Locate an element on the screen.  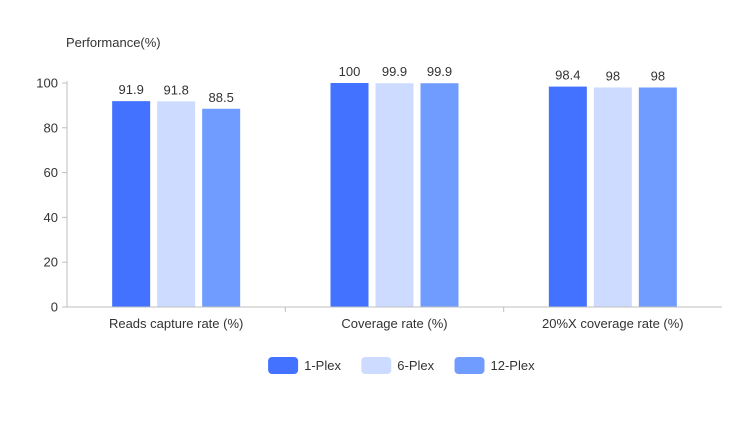
bar-data-label: 88.5 is located at coordinates (221, 97).